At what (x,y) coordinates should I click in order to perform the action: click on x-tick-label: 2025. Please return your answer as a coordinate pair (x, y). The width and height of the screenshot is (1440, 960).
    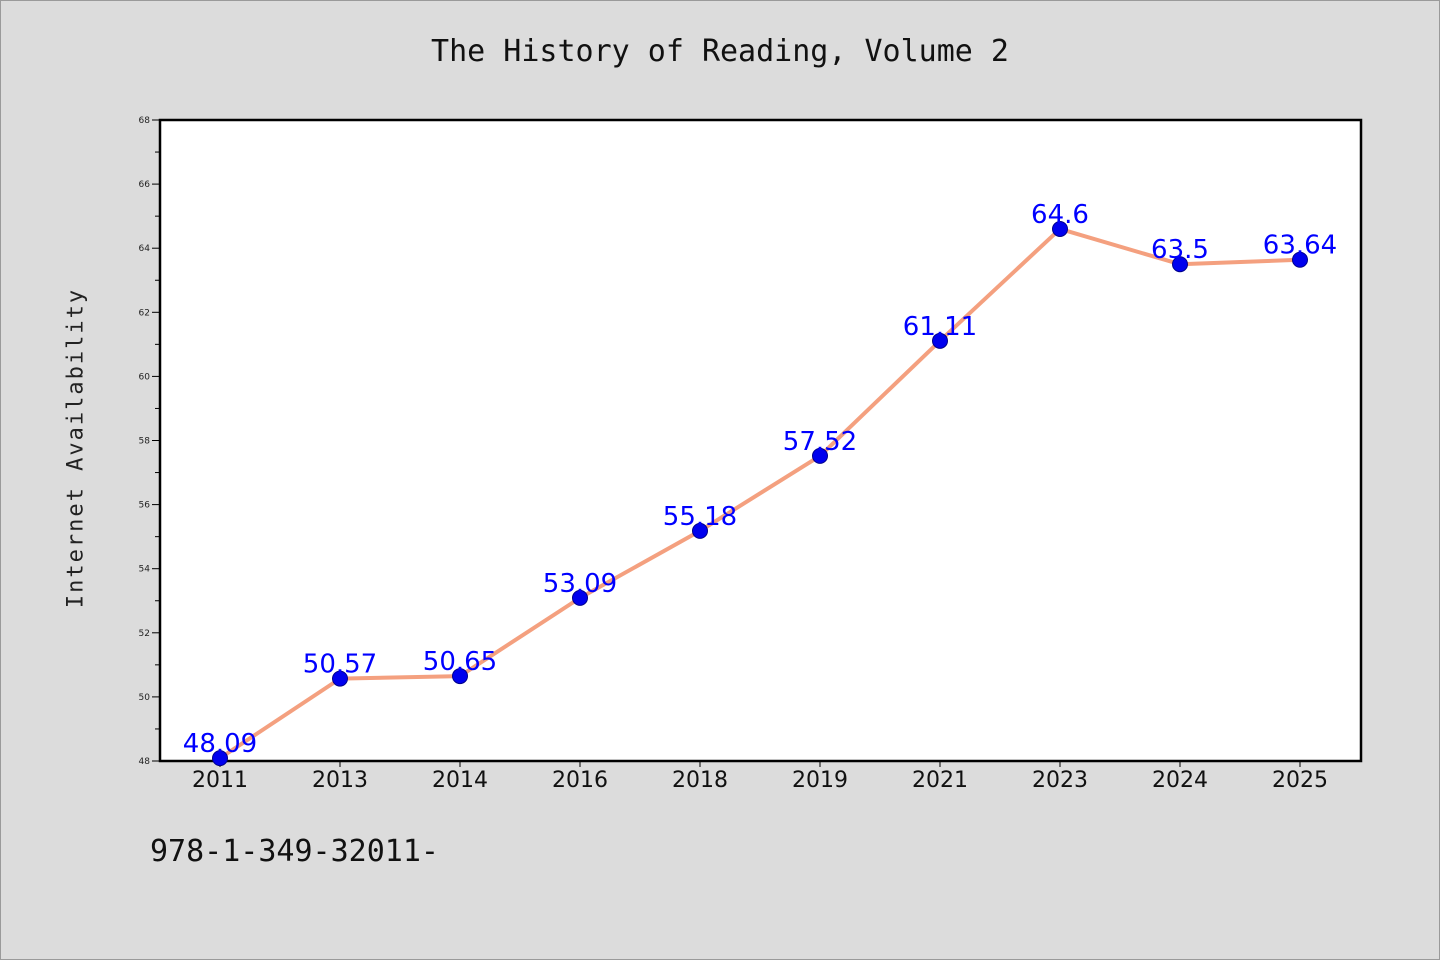
    Looking at the image, I should click on (1300, 780).